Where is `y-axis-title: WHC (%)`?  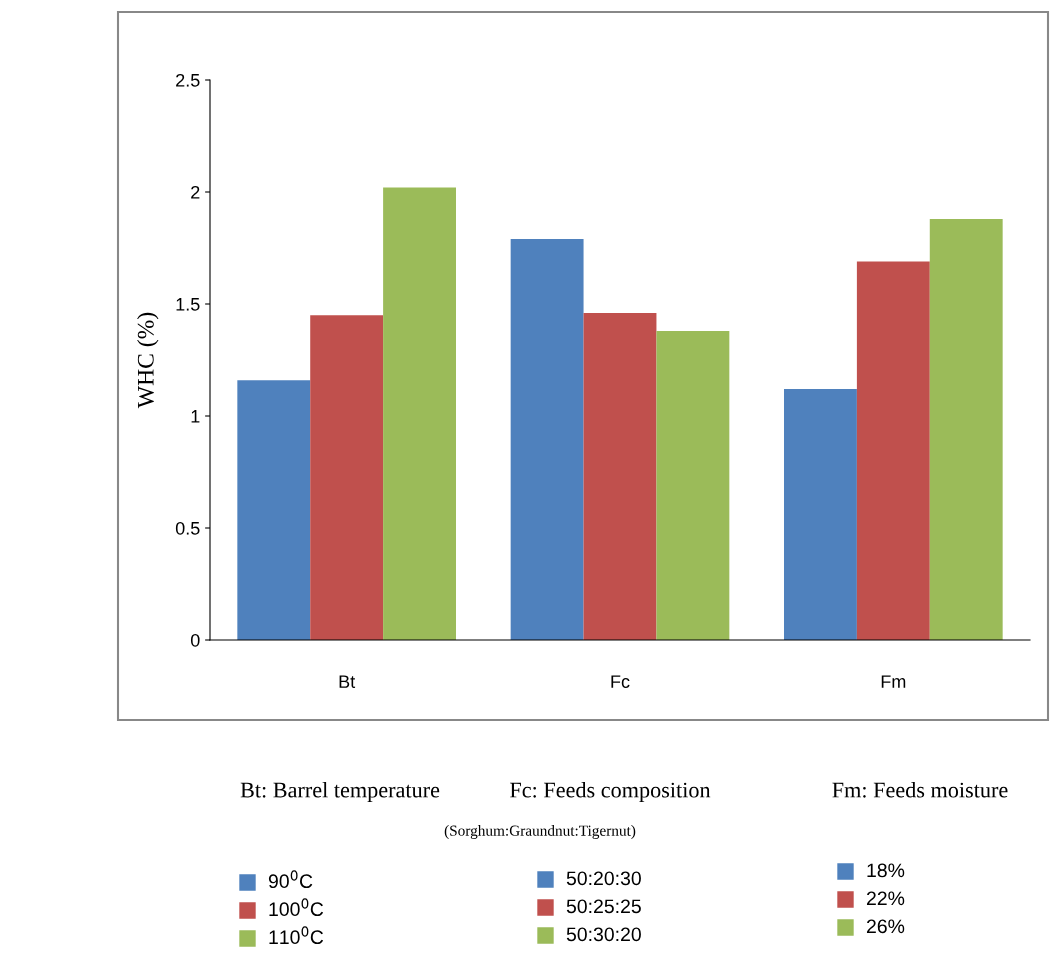
y-axis-title: WHC (%) is located at coordinates (148, 360).